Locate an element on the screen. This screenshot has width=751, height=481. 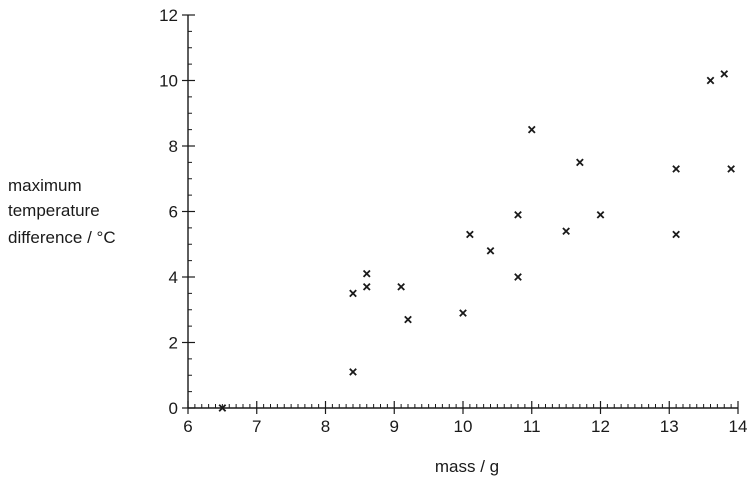
y-tick-label: 6 is located at coordinates (173, 212).